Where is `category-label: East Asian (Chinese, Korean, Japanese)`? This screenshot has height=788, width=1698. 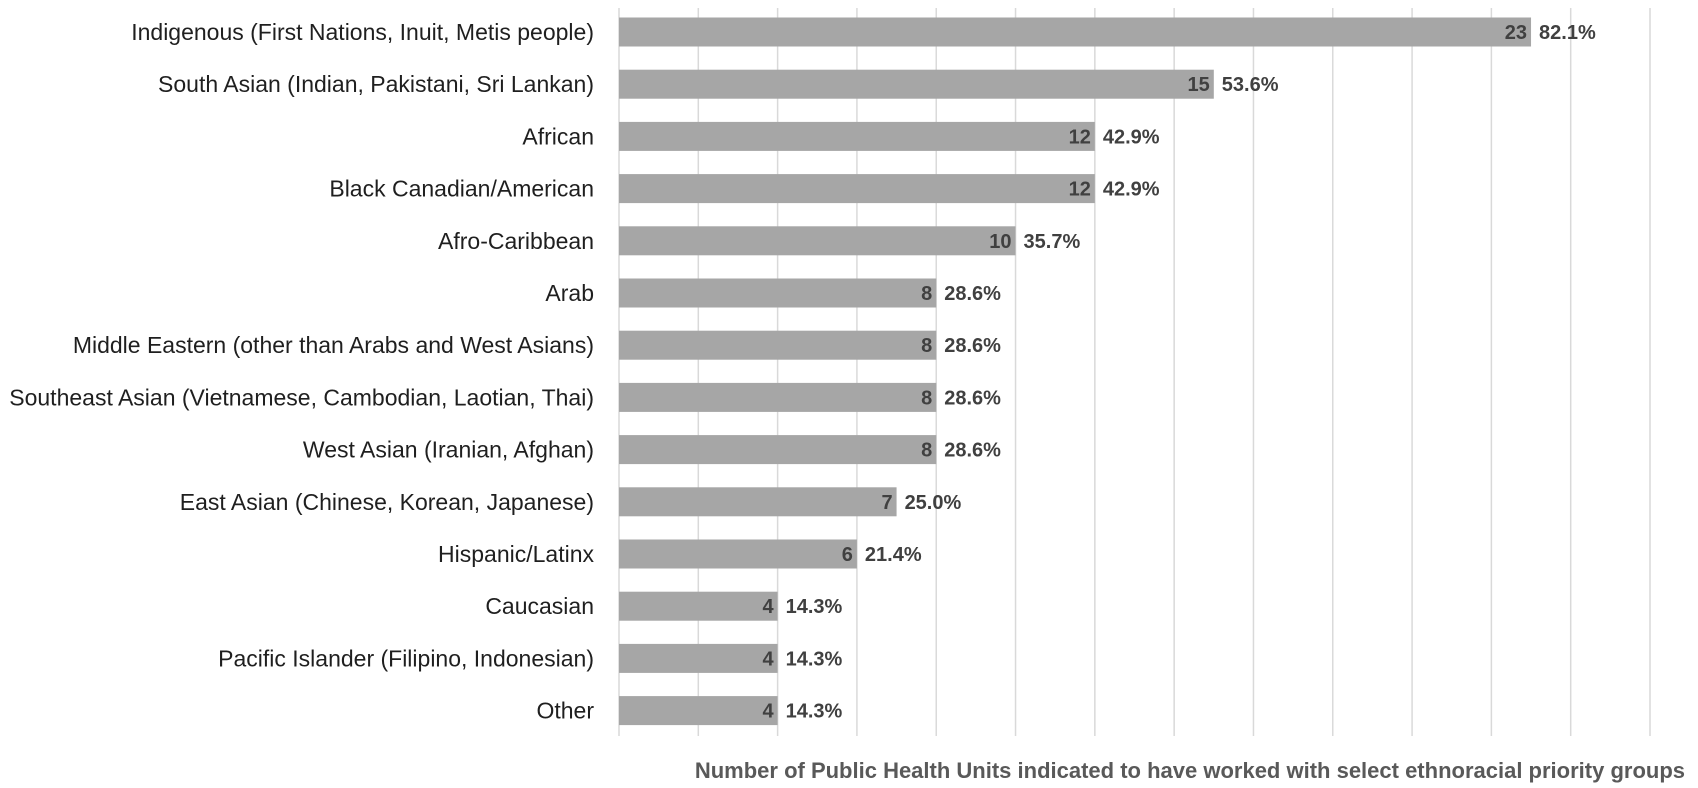 category-label: East Asian (Chinese, Korean, Japanese) is located at coordinates (387, 502).